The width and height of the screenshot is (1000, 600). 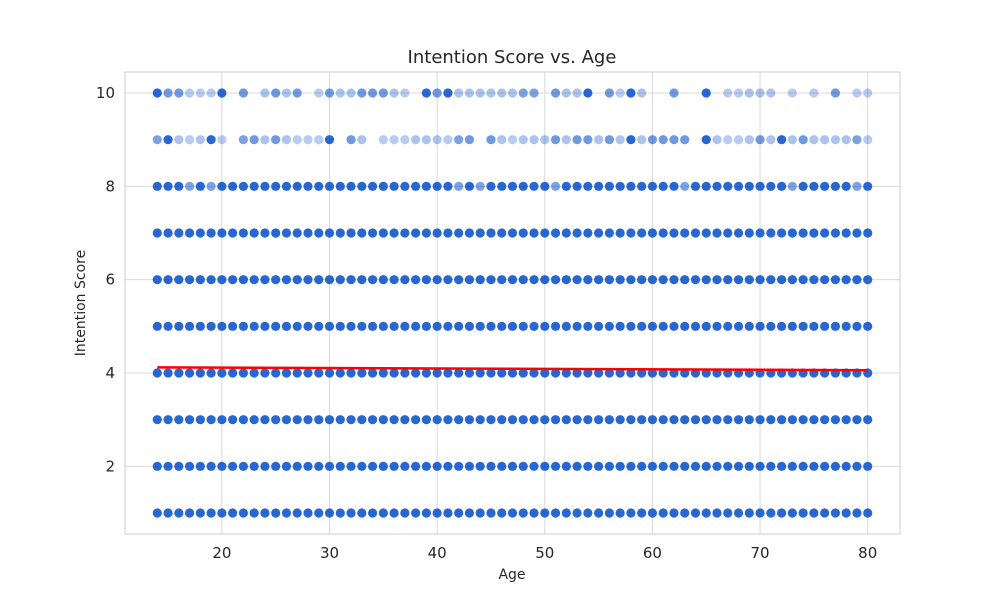 I want to click on trend-line, so click(x=512, y=369).